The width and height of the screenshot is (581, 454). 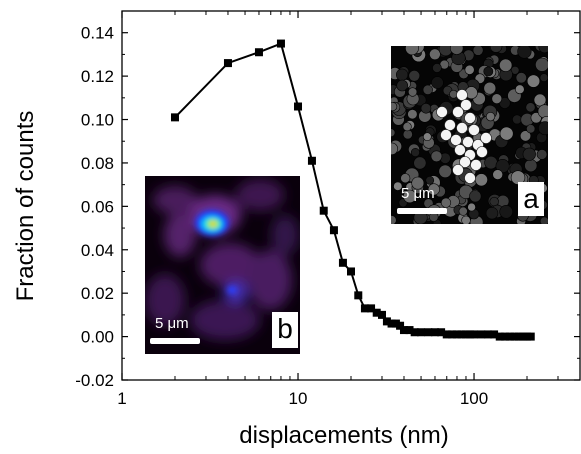 I want to click on inset-b-letter: b, so click(x=285, y=328).